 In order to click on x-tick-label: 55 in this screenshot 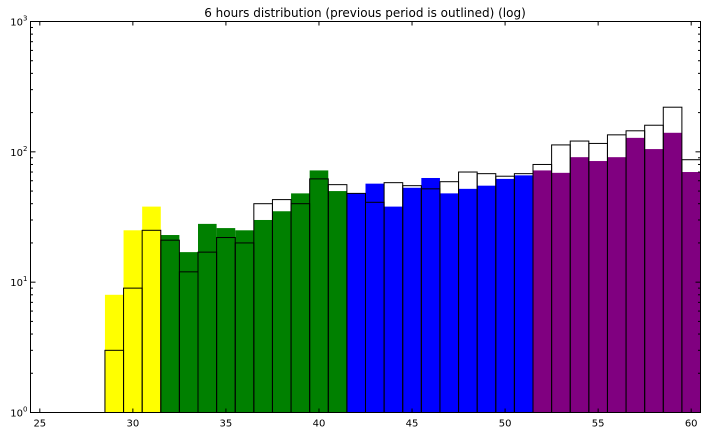, I will do `click(598, 424)`.